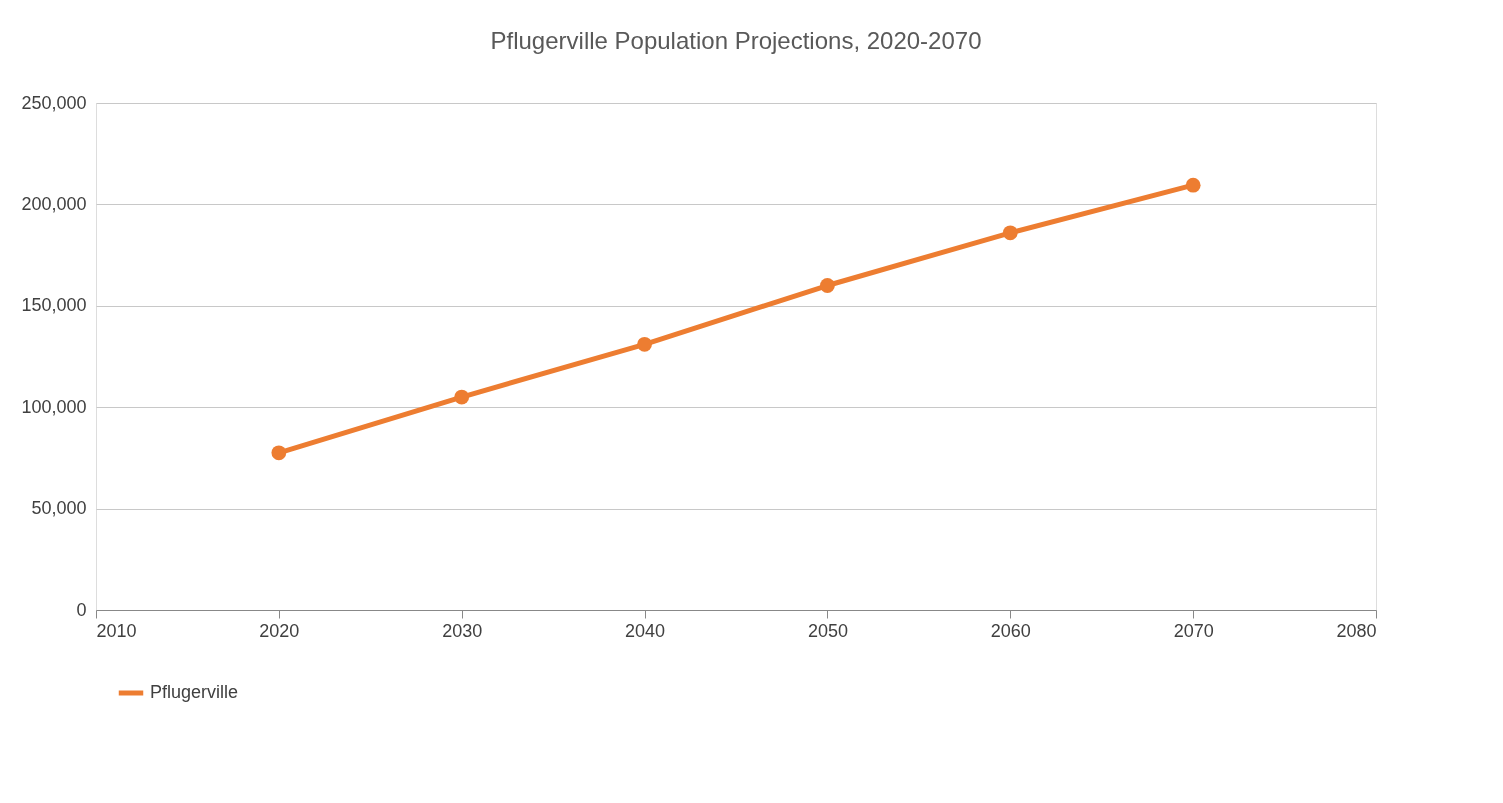 The width and height of the screenshot is (1503, 803). I want to click on y-tick-label: 100,000, so click(54, 406).